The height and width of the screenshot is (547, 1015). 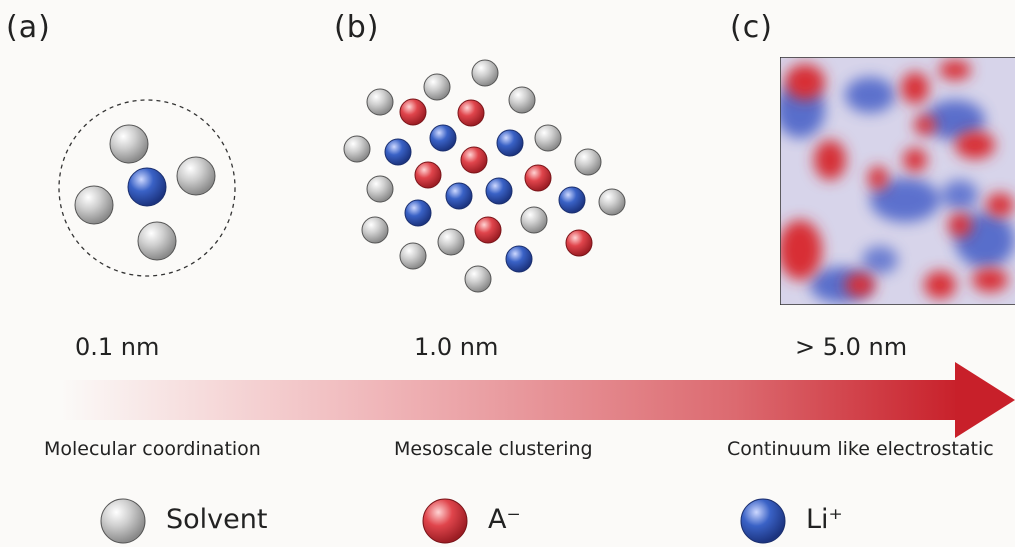 I want to click on panel-c-scale: > 5.0 nm, so click(x=851, y=347).